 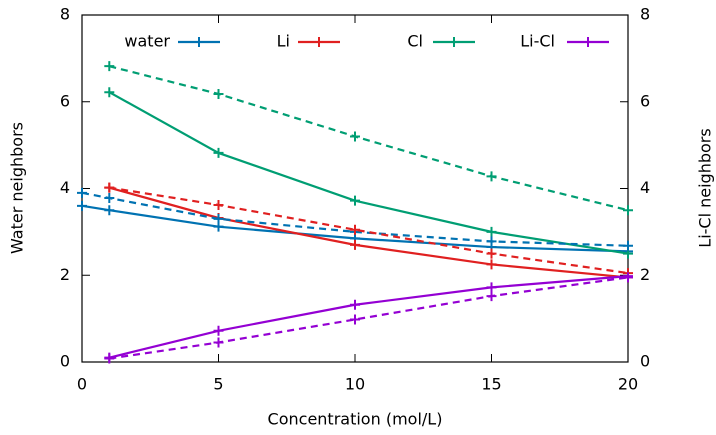 I want to click on y-tick-label: 0, so click(x=65, y=361).